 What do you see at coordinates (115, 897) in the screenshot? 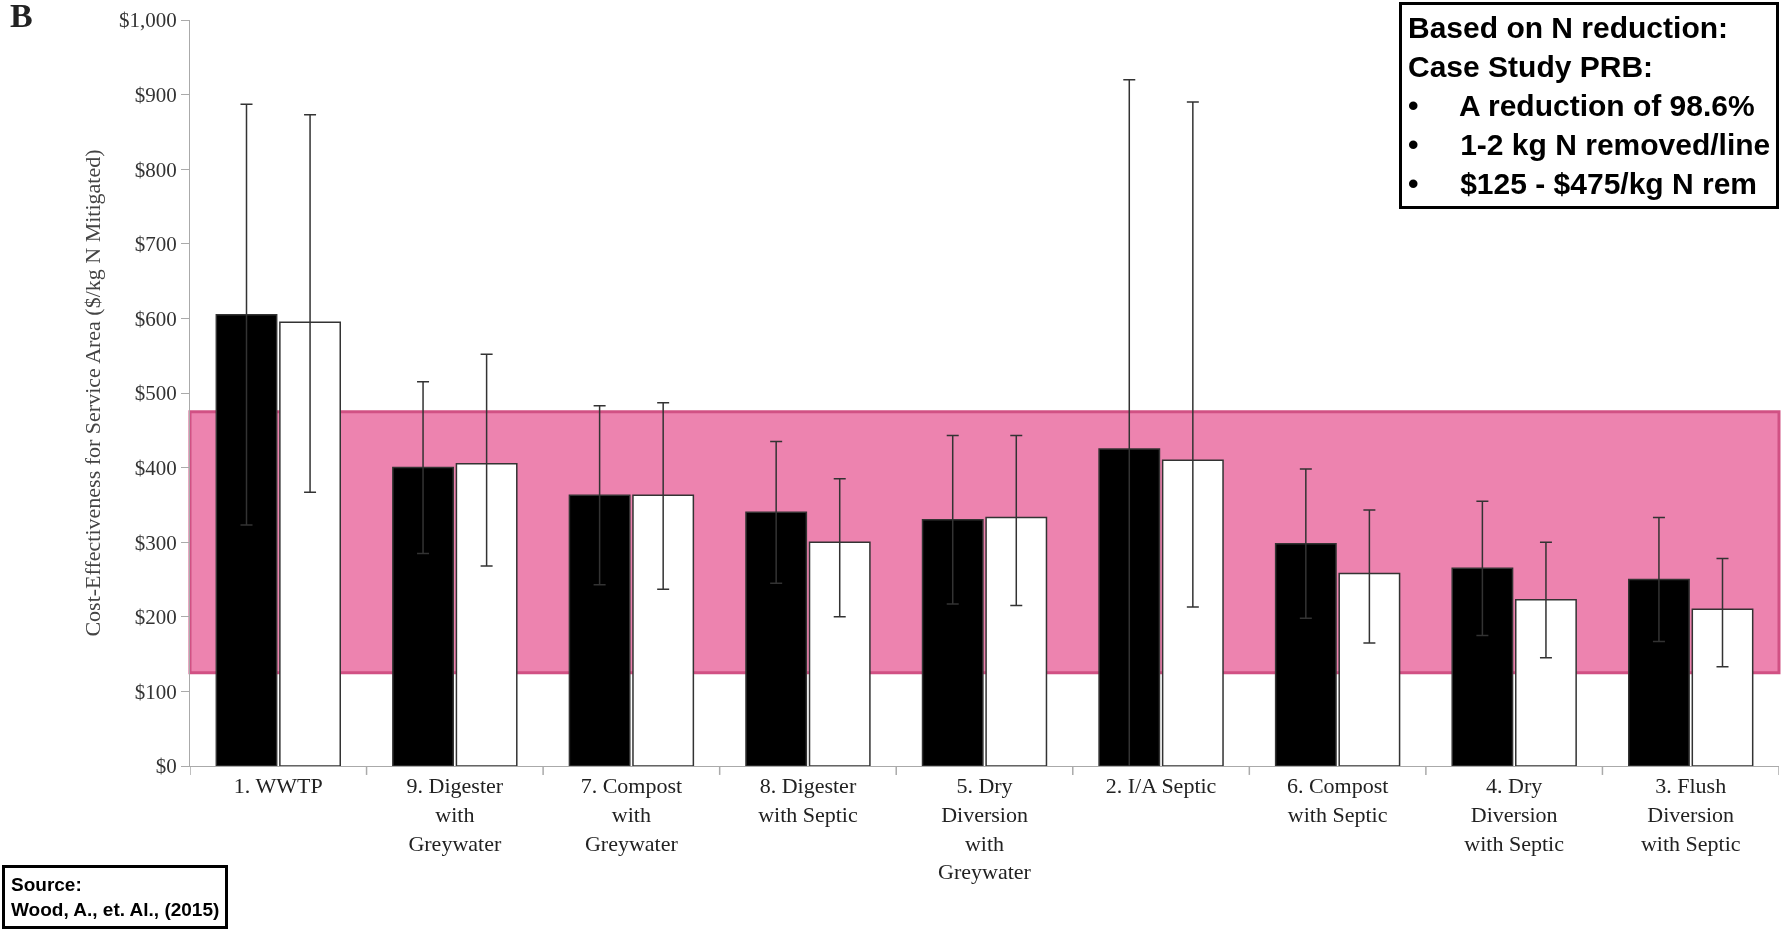
I see `source-note: Source: Wood, A., et. Al., (2015)` at bounding box center [115, 897].